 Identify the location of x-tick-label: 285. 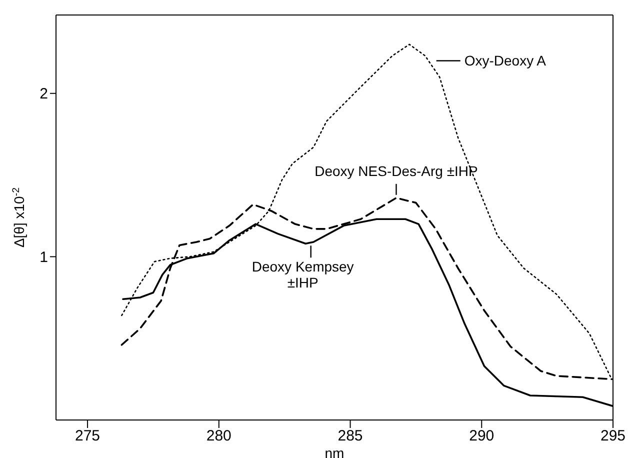
(350, 436).